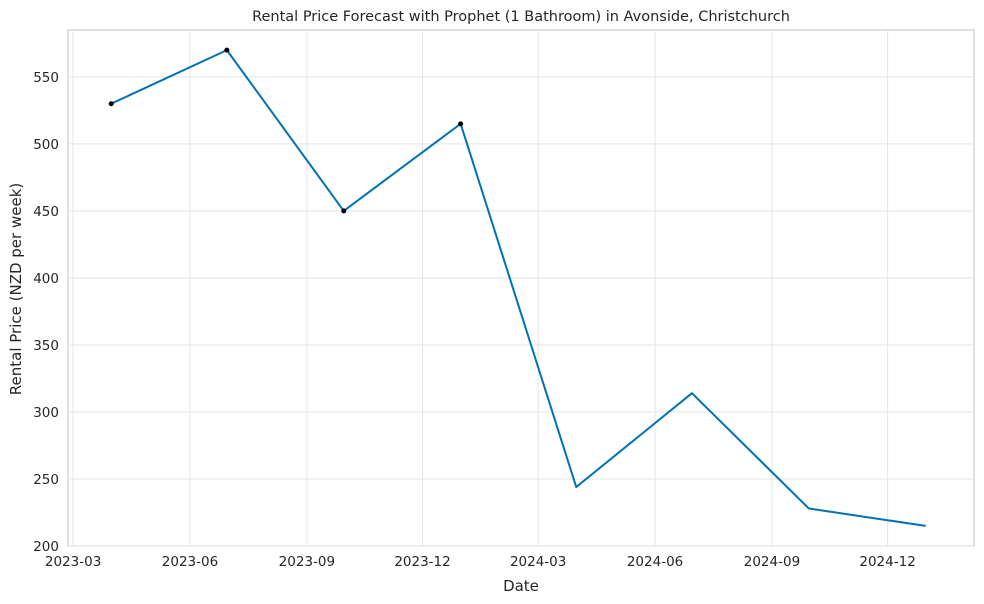 This screenshot has width=984, height=604. Describe the element at coordinates (46, 312) in the screenshot. I see `y-tick-labels: 200 250 300 350 400 450 500 550` at that location.